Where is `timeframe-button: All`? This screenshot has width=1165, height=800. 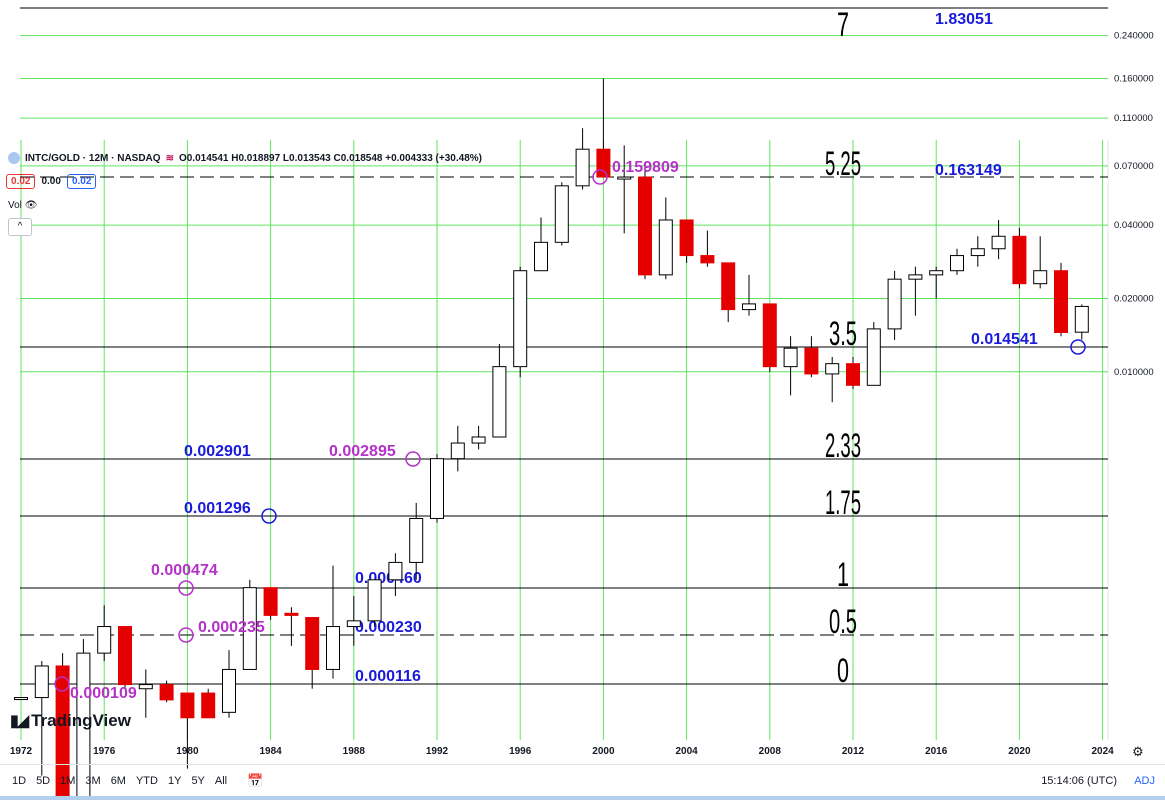 timeframe-button: All is located at coordinates (221, 781).